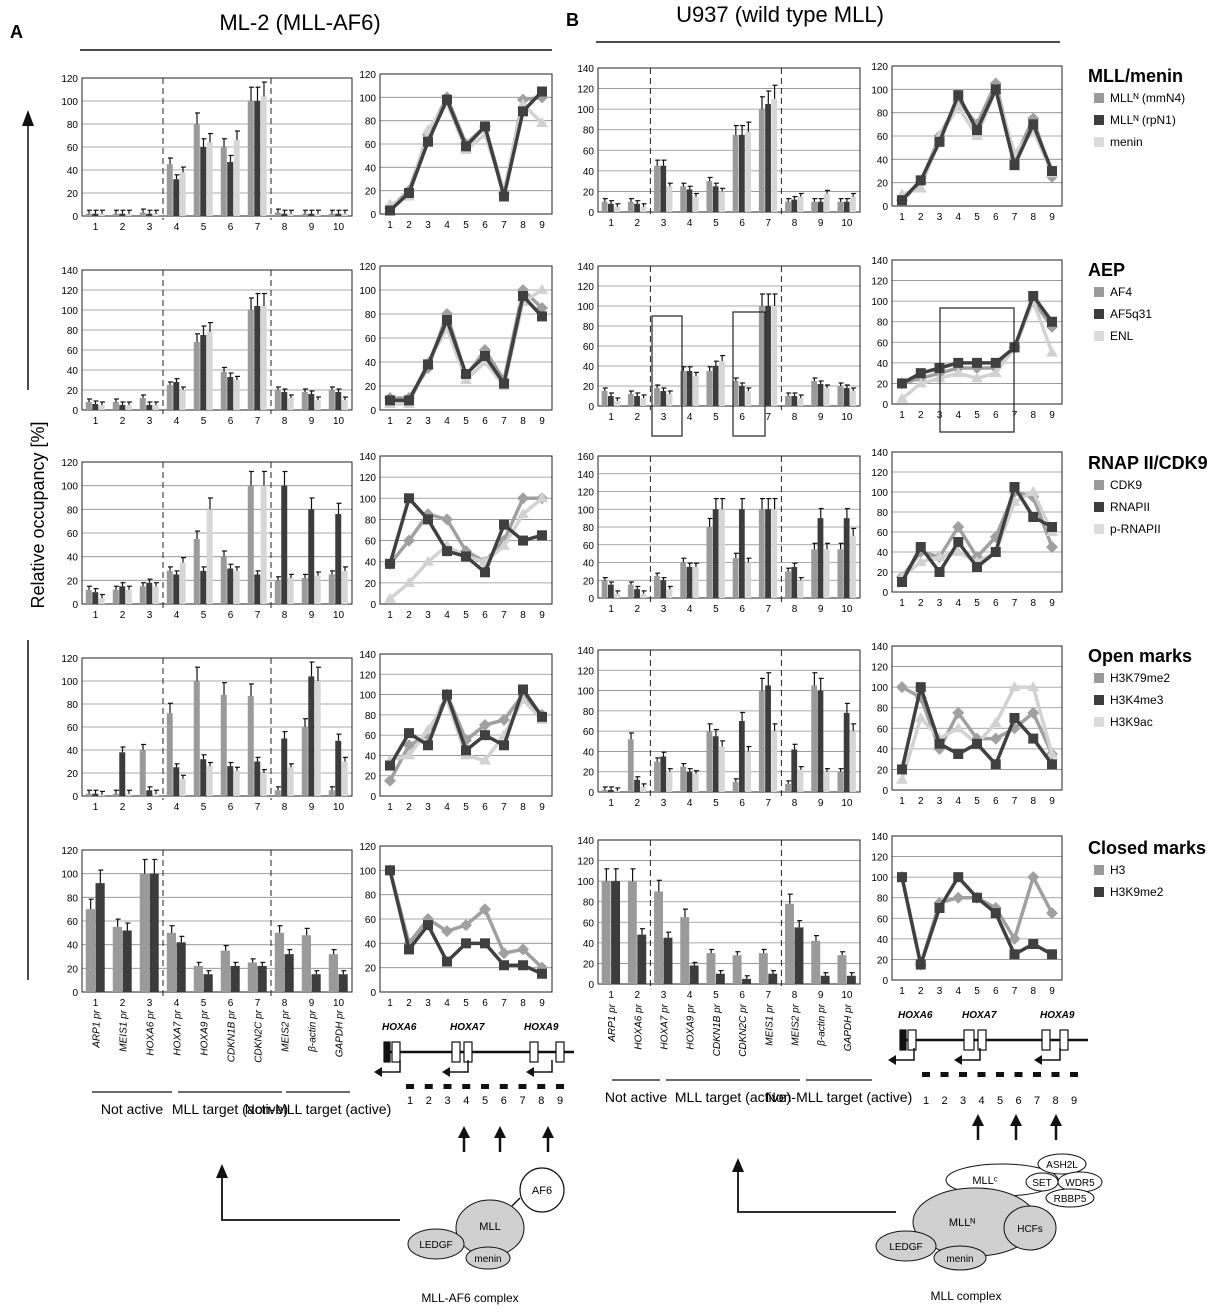 This screenshot has height=1314, width=1228. Describe the element at coordinates (1062, 1165) in the screenshot. I see `complex-part-label: ASH2L` at that location.